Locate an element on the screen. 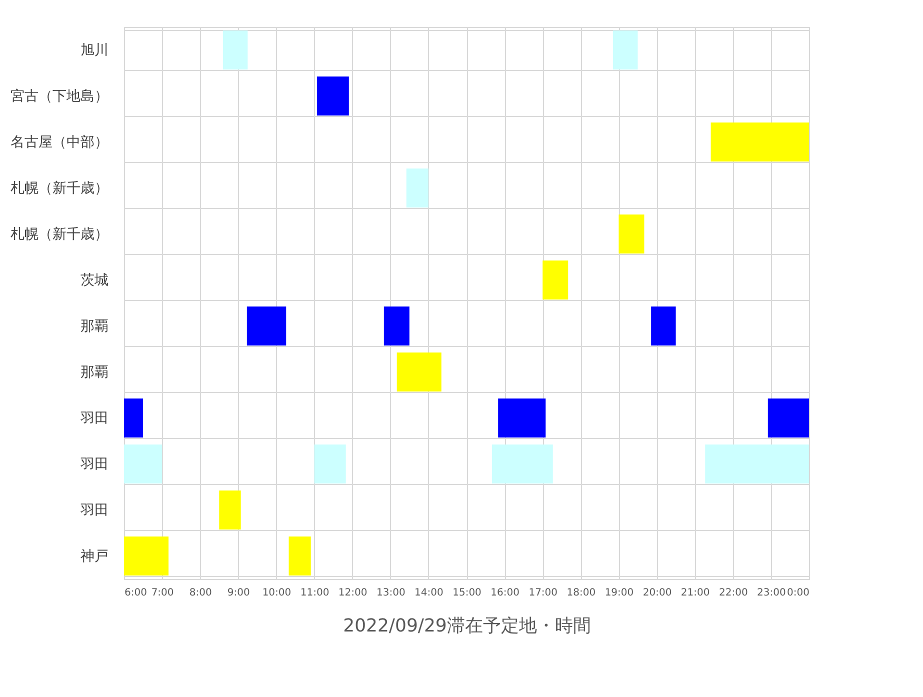 This screenshot has width=923, height=697. x-tick-label: 14:00 is located at coordinates (429, 593).